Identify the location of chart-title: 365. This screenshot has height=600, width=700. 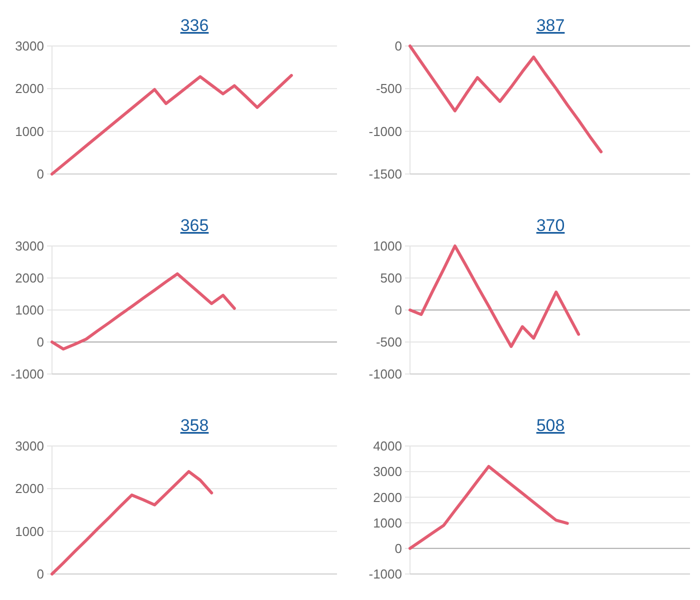
(194, 225).